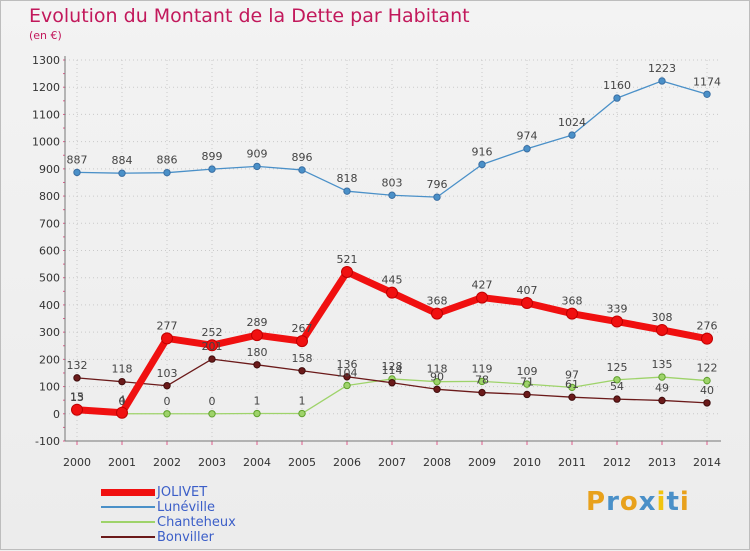  Describe the element at coordinates (617, 85) in the screenshot. I see `data-label-luneville: 1160` at that location.